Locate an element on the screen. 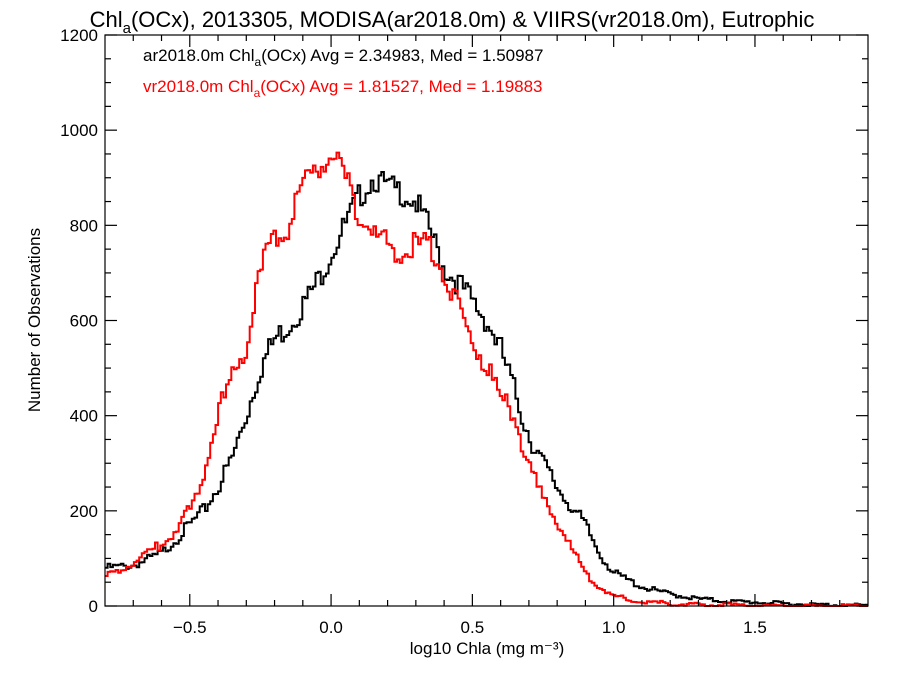 This screenshot has height=675, width=900. x-axis-label: log10 Chla (mg m⁻³) is located at coordinates (487, 648).